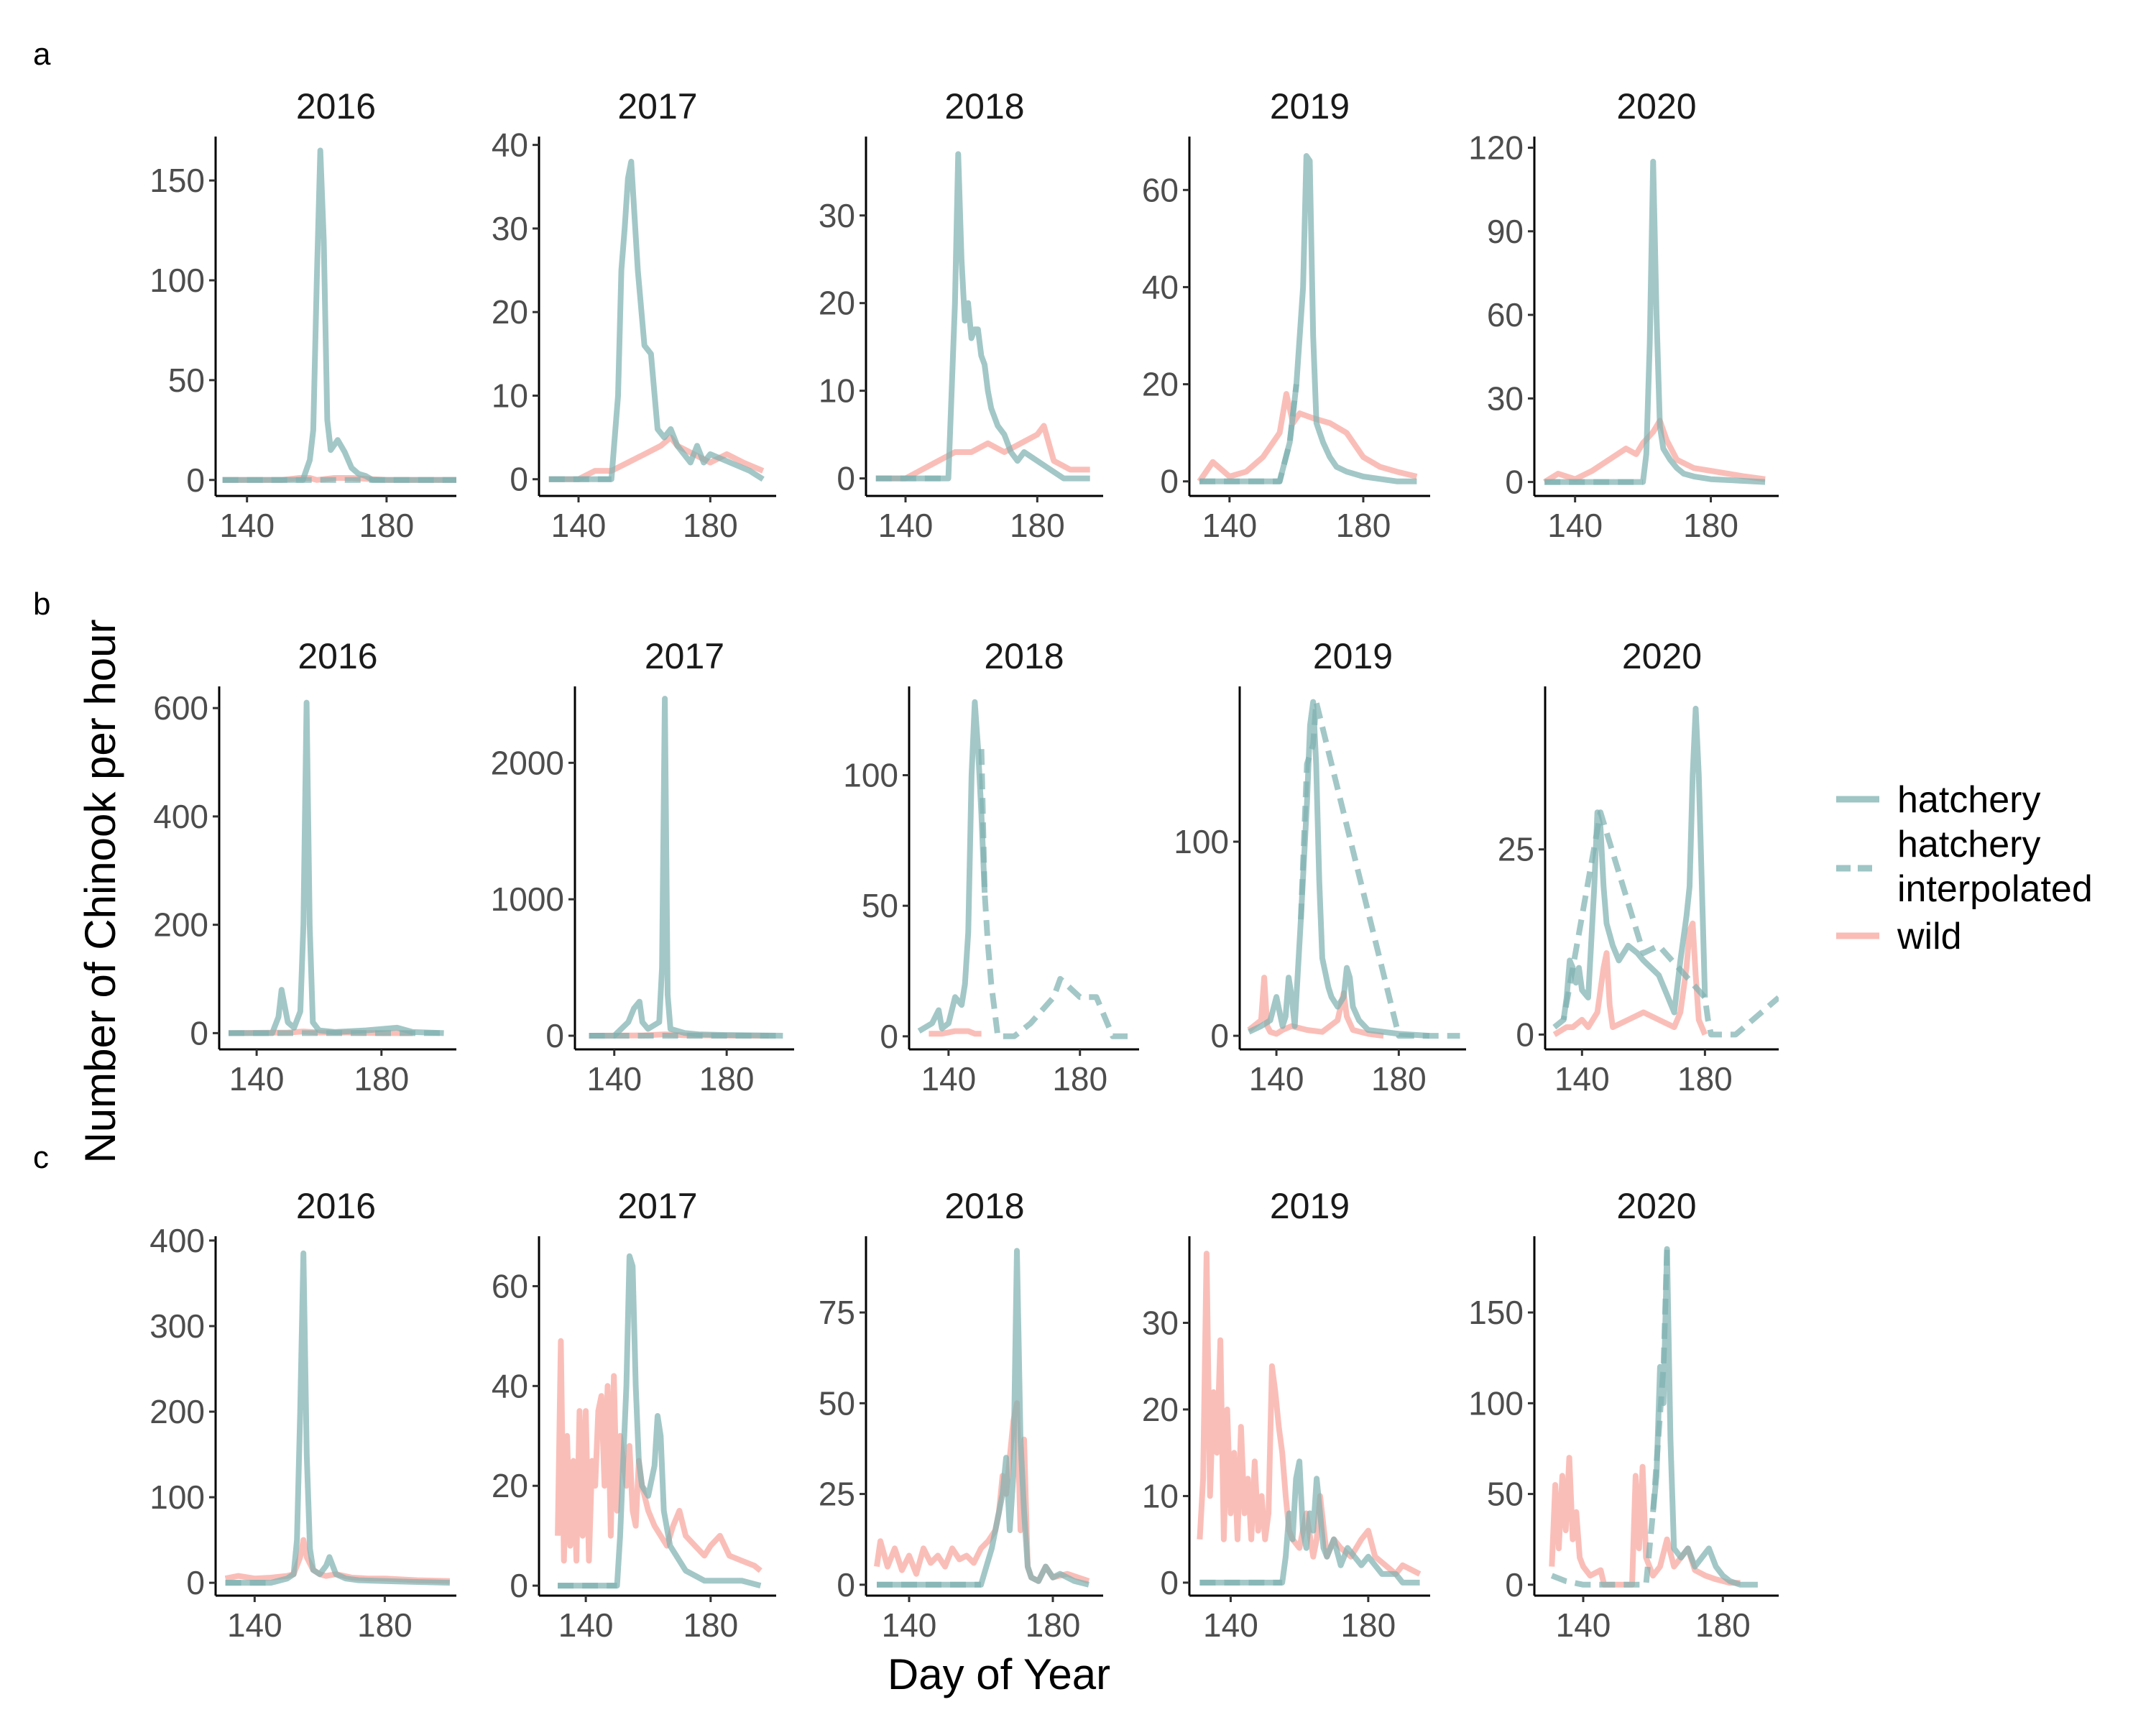 Image resolution: width=2156 pixels, height=1725 pixels. What do you see at coordinates (1496, 148) in the screenshot?
I see `y-tick-label: 120` at bounding box center [1496, 148].